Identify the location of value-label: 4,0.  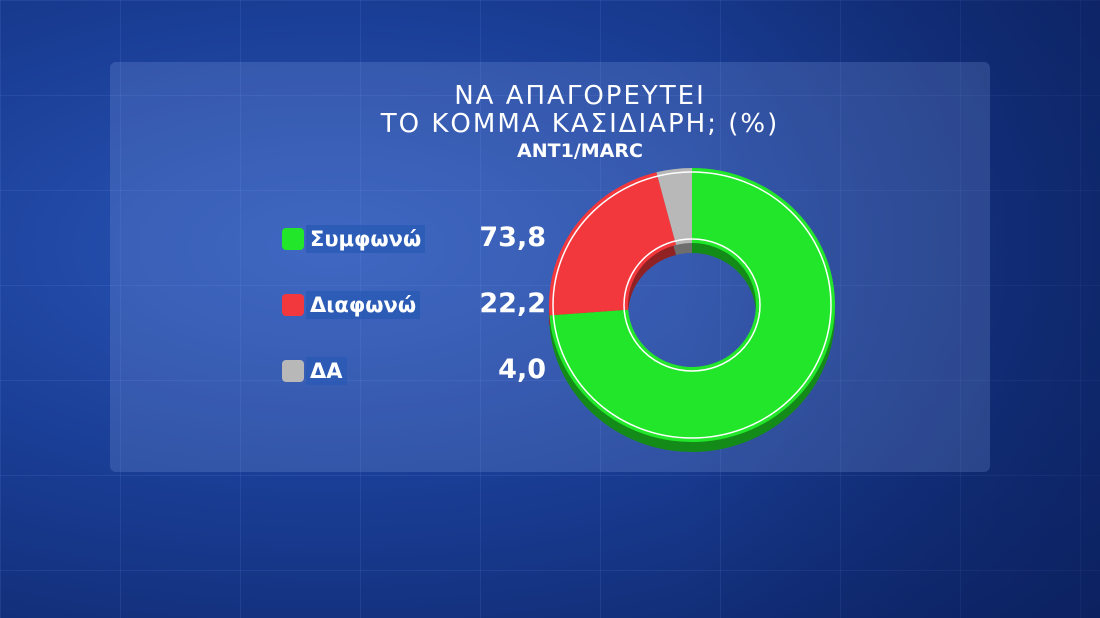
(522, 369).